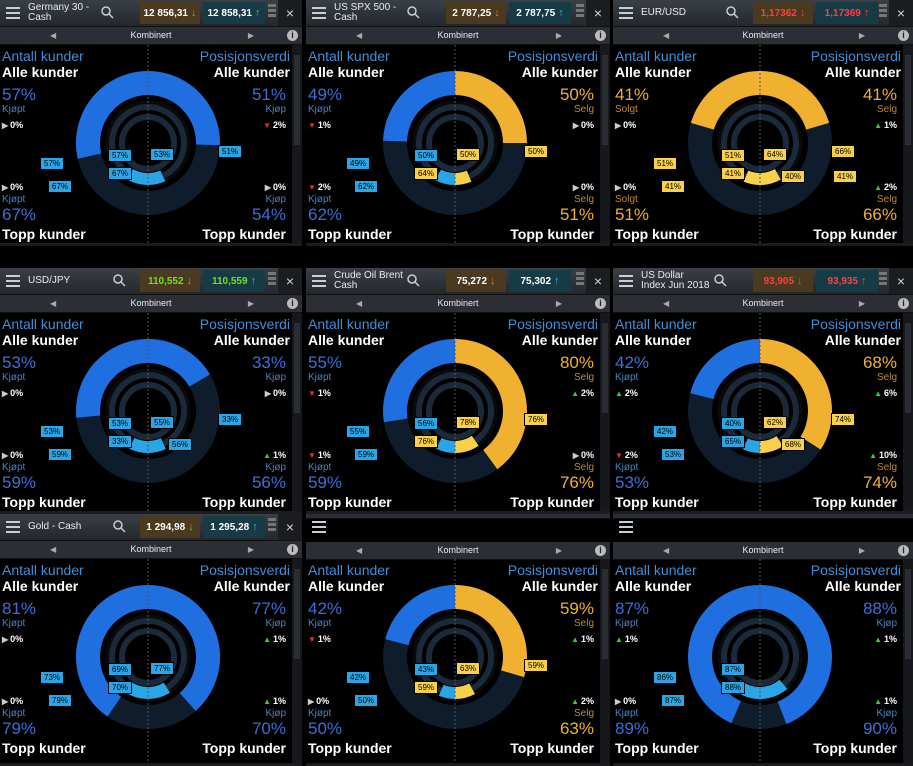 The height and width of the screenshot is (766, 913). Describe the element at coordinates (783, 13) in the screenshot. I see `sell-price-button: 1,17362 ↓` at that location.